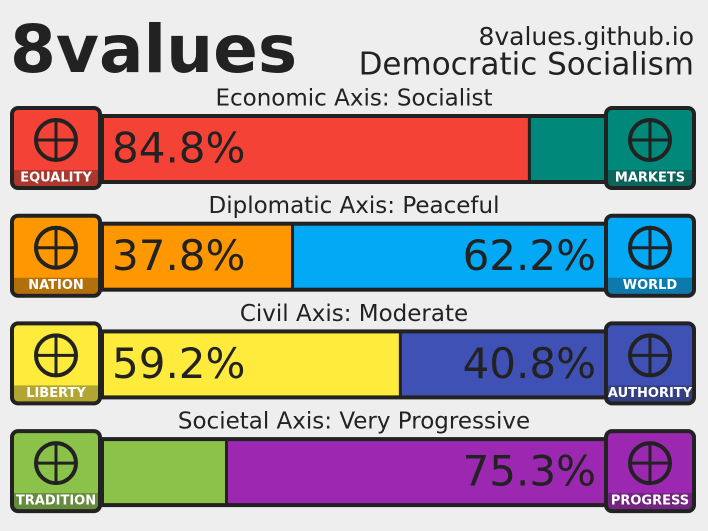  What do you see at coordinates (354, 314) in the screenshot?
I see `axis-title: Civil Axis: Moderate` at bounding box center [354, 314].